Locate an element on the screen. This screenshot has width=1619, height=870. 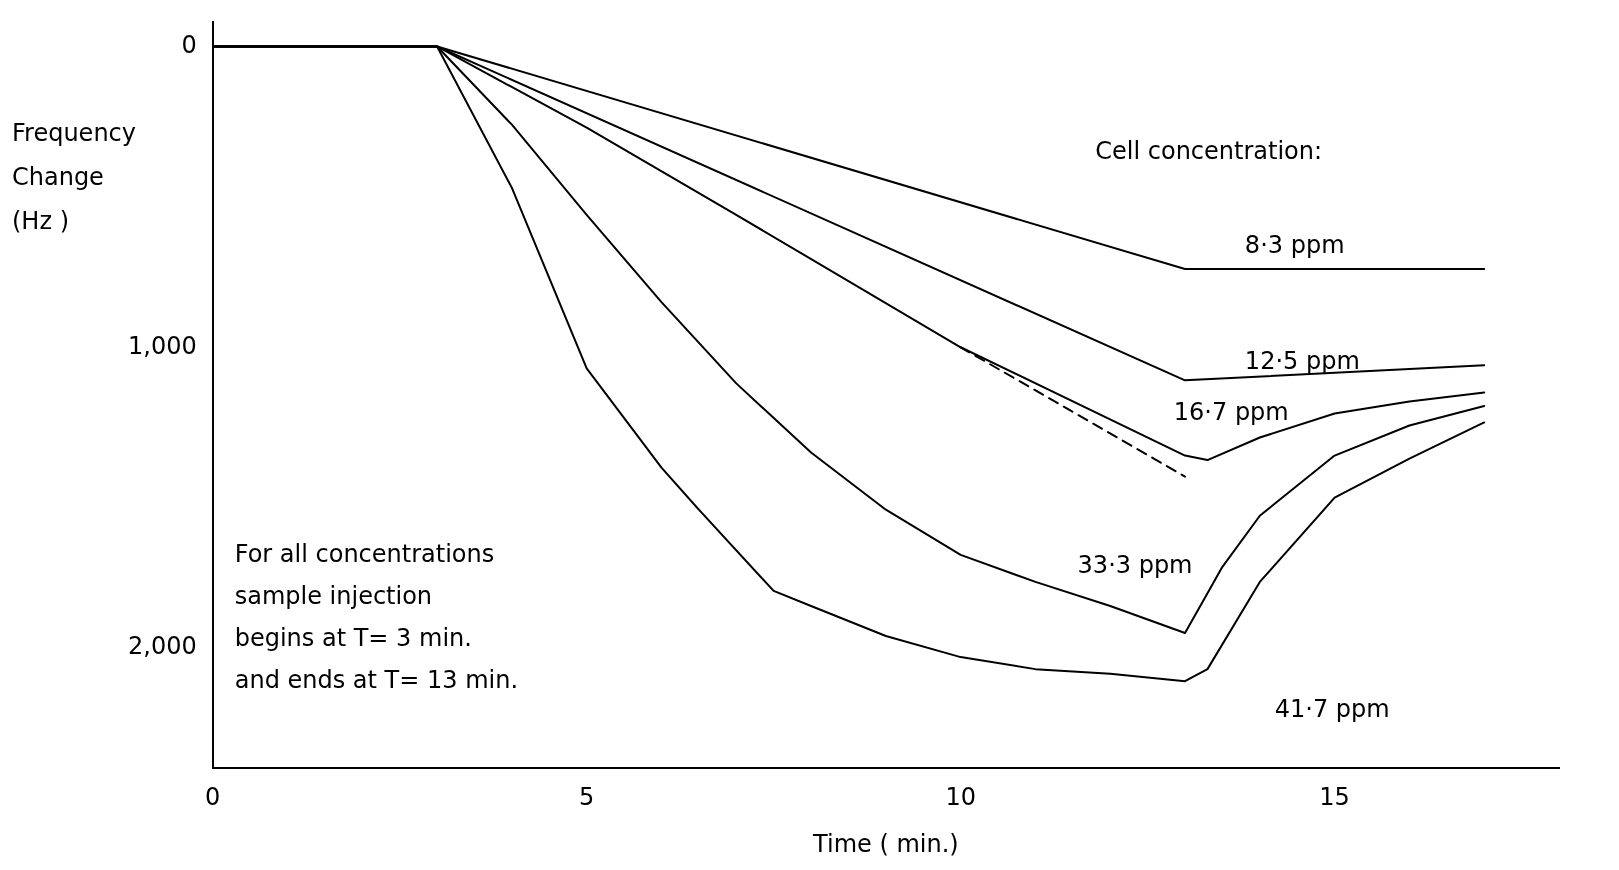
y-tick-label: 0 is located at coordinates (189, 44).